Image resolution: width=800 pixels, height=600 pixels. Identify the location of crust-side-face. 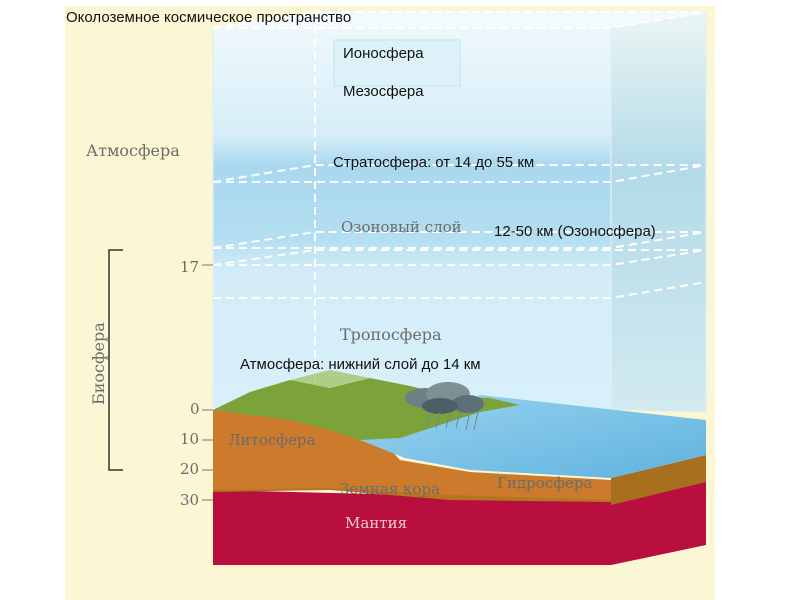
(658, 480).